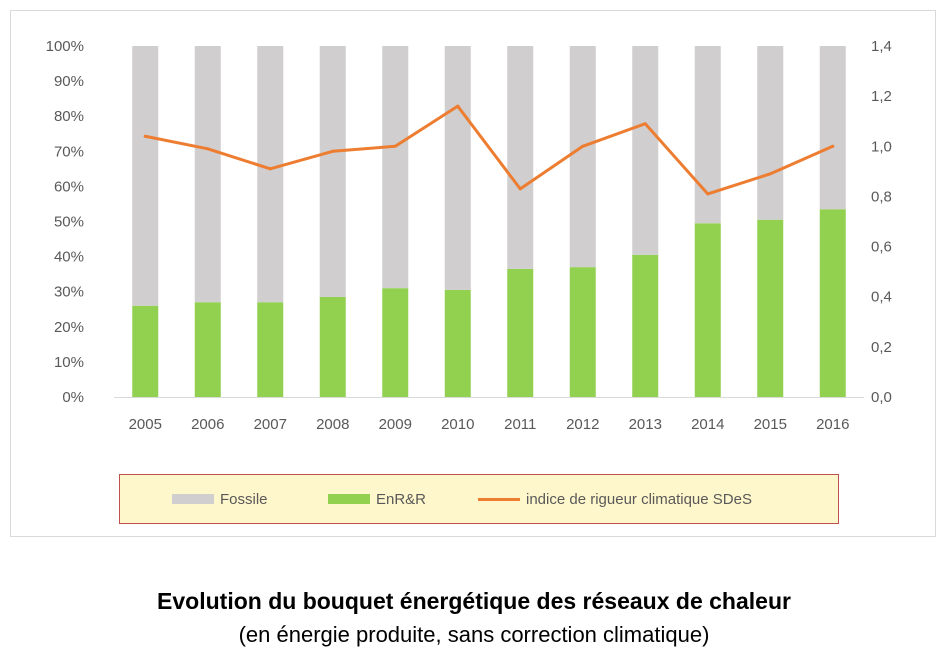  I want to click on x-tick-label: 2014, so click(707, 424).